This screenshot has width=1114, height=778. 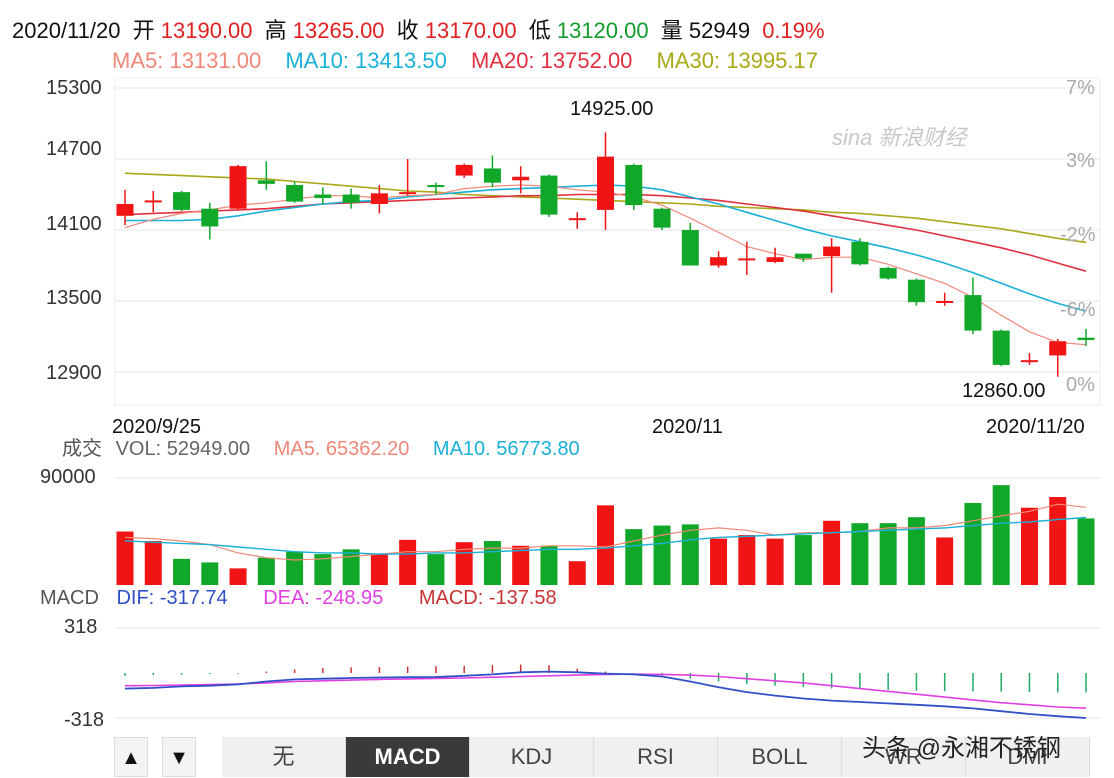 I want to click on macd-dea: DEA: -248.95, so click(x=323, y=598).